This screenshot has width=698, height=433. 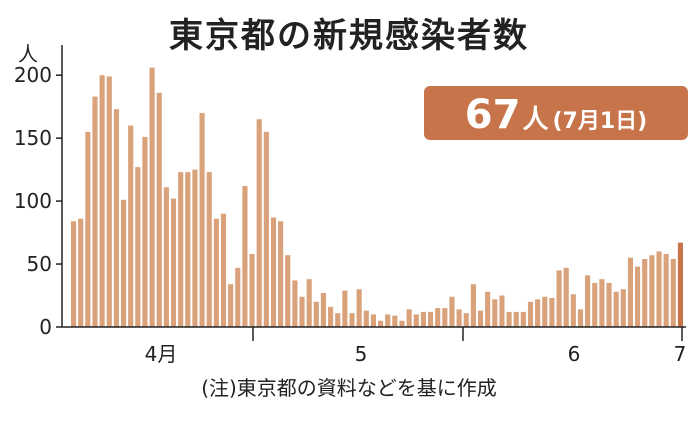 What do you see at coordinates (33, 201) in the screenshot?
I see `y-tick-label: 100` at bounding box center [33, 201].